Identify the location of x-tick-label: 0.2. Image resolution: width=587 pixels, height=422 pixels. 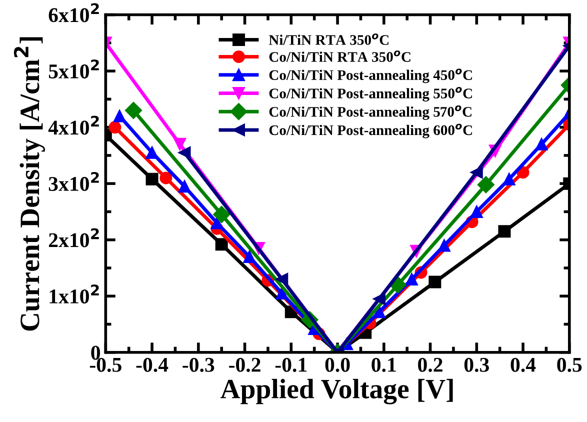
(430, 365).